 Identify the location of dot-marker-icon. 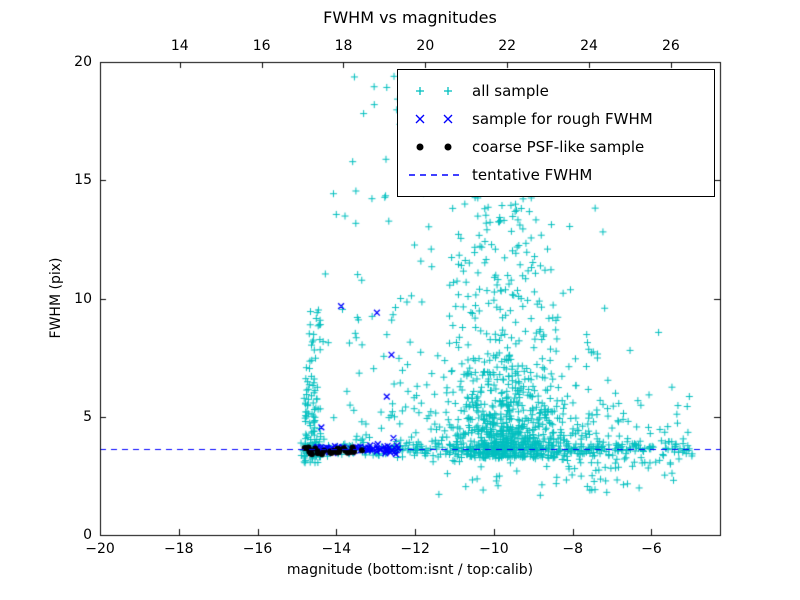
(434, 147).